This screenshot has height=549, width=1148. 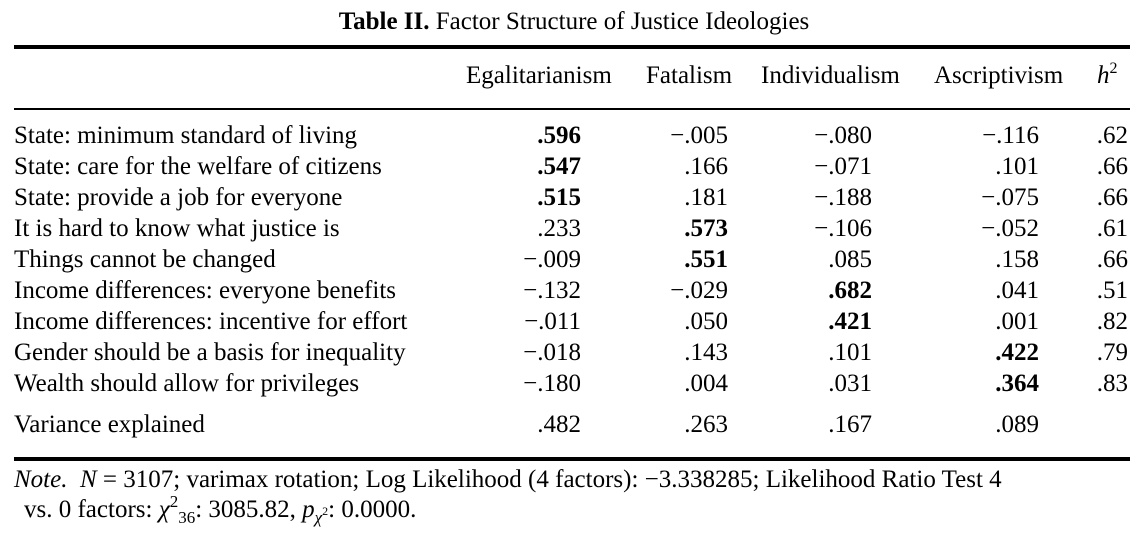 What do you see at coordinates (210, 352) in the screenshot?
I see `row-label: Gender should be a basis for inequality` at bounding box center [210, 352].